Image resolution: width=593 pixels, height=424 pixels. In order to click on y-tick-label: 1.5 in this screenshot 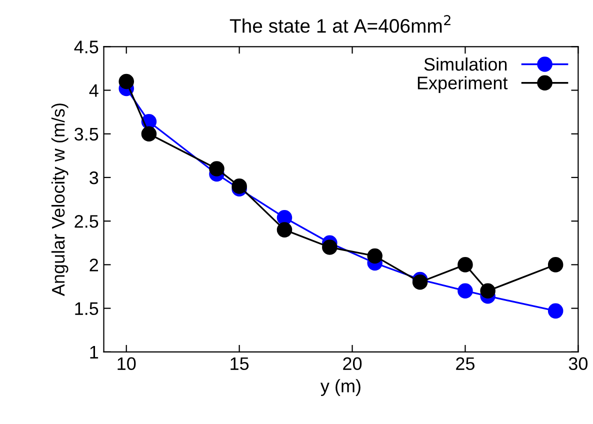, I will do `click(86, 309)`.